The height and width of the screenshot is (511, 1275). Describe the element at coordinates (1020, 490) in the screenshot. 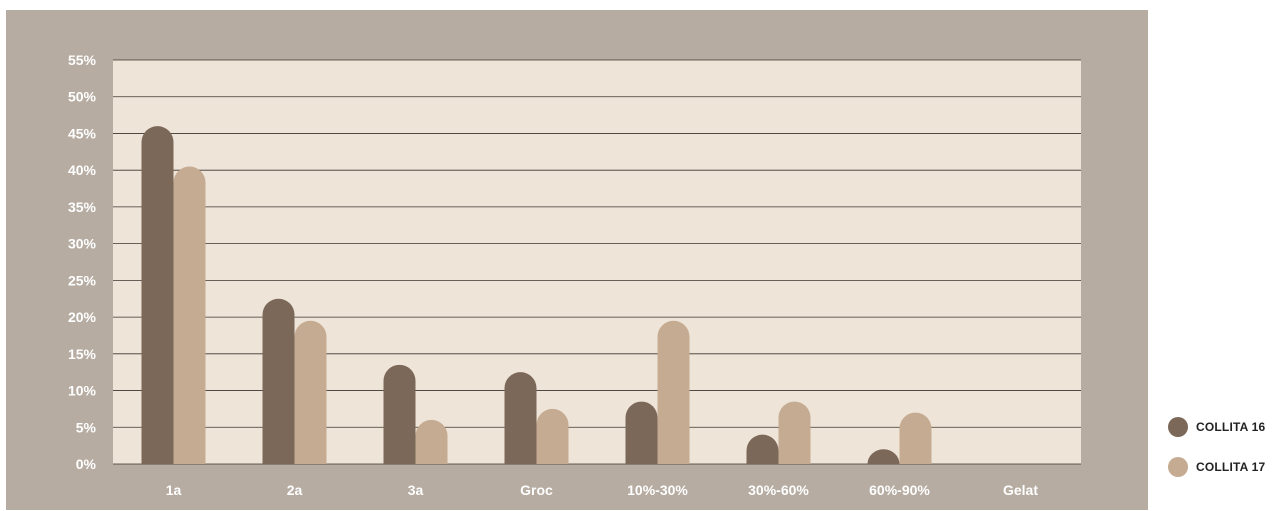

I see `x-tick-label: Gelat` at that location.